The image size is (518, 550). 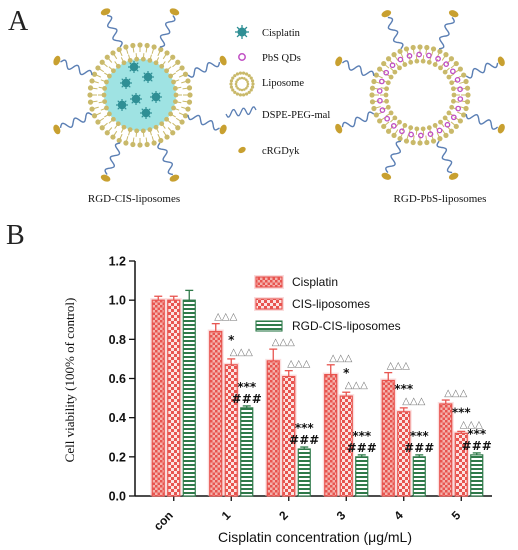 I want to click on y-tick-label: 1.2, so click(x=117, y=262).